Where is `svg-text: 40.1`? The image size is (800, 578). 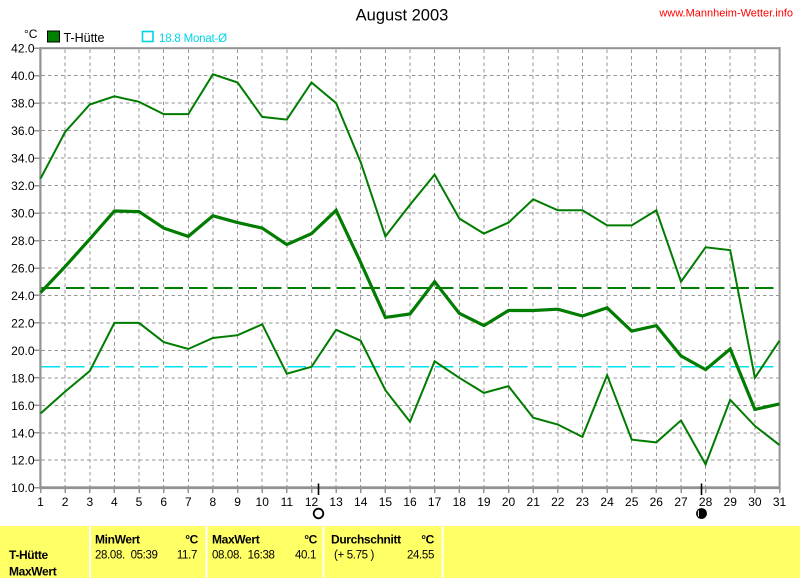 svg-text: 40.1 is located at coordinates (305, 556).